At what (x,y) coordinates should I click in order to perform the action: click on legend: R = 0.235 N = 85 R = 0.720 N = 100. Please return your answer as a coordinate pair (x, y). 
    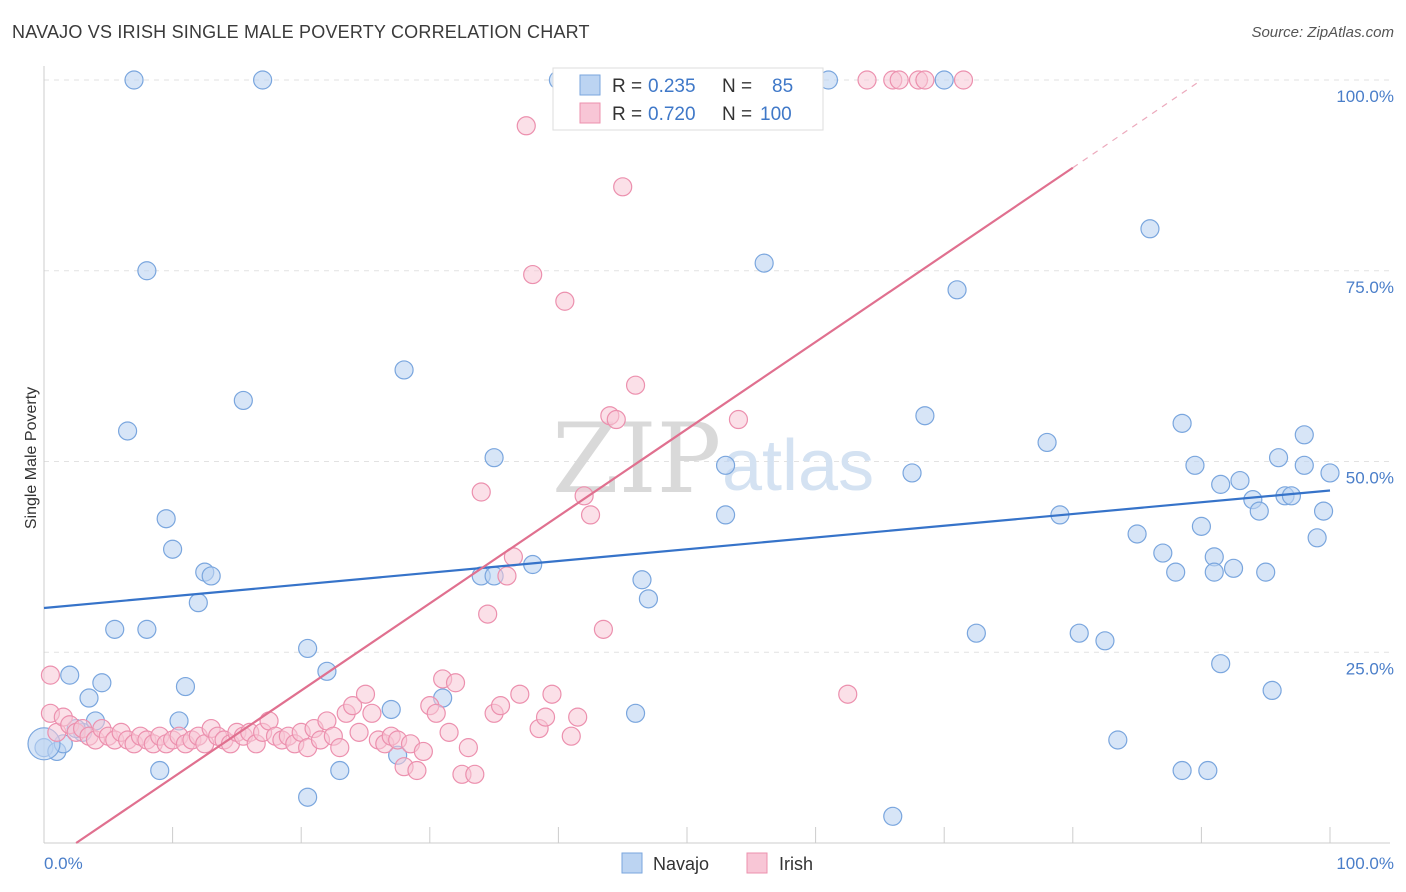
    Looking at the image, I should click on (688, 99).